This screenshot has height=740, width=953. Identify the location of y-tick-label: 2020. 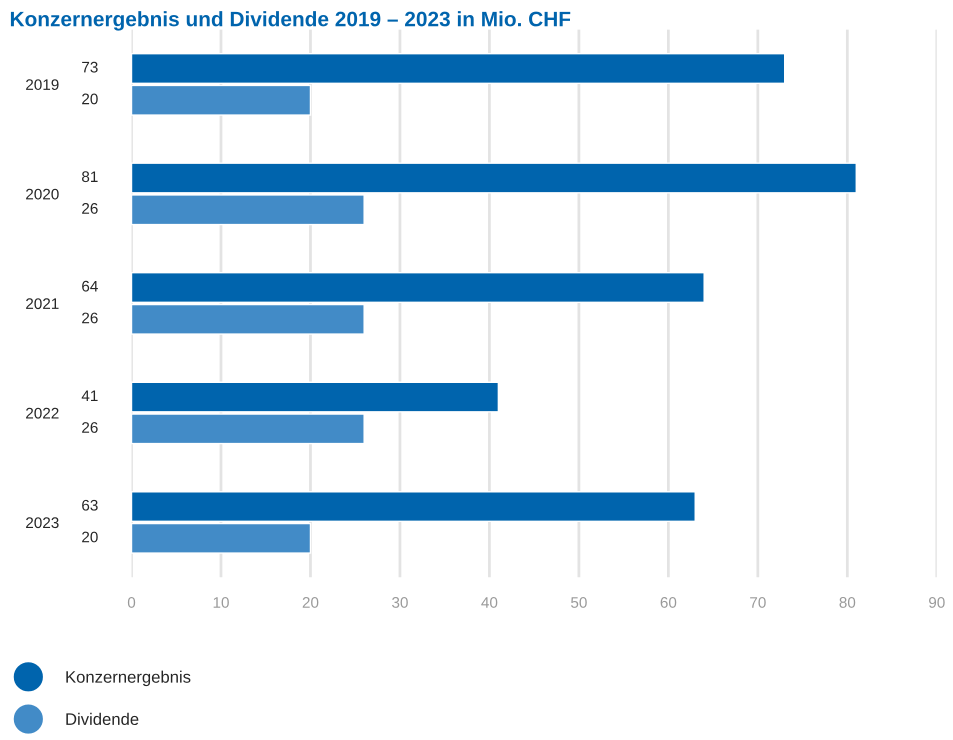
(42, 194).